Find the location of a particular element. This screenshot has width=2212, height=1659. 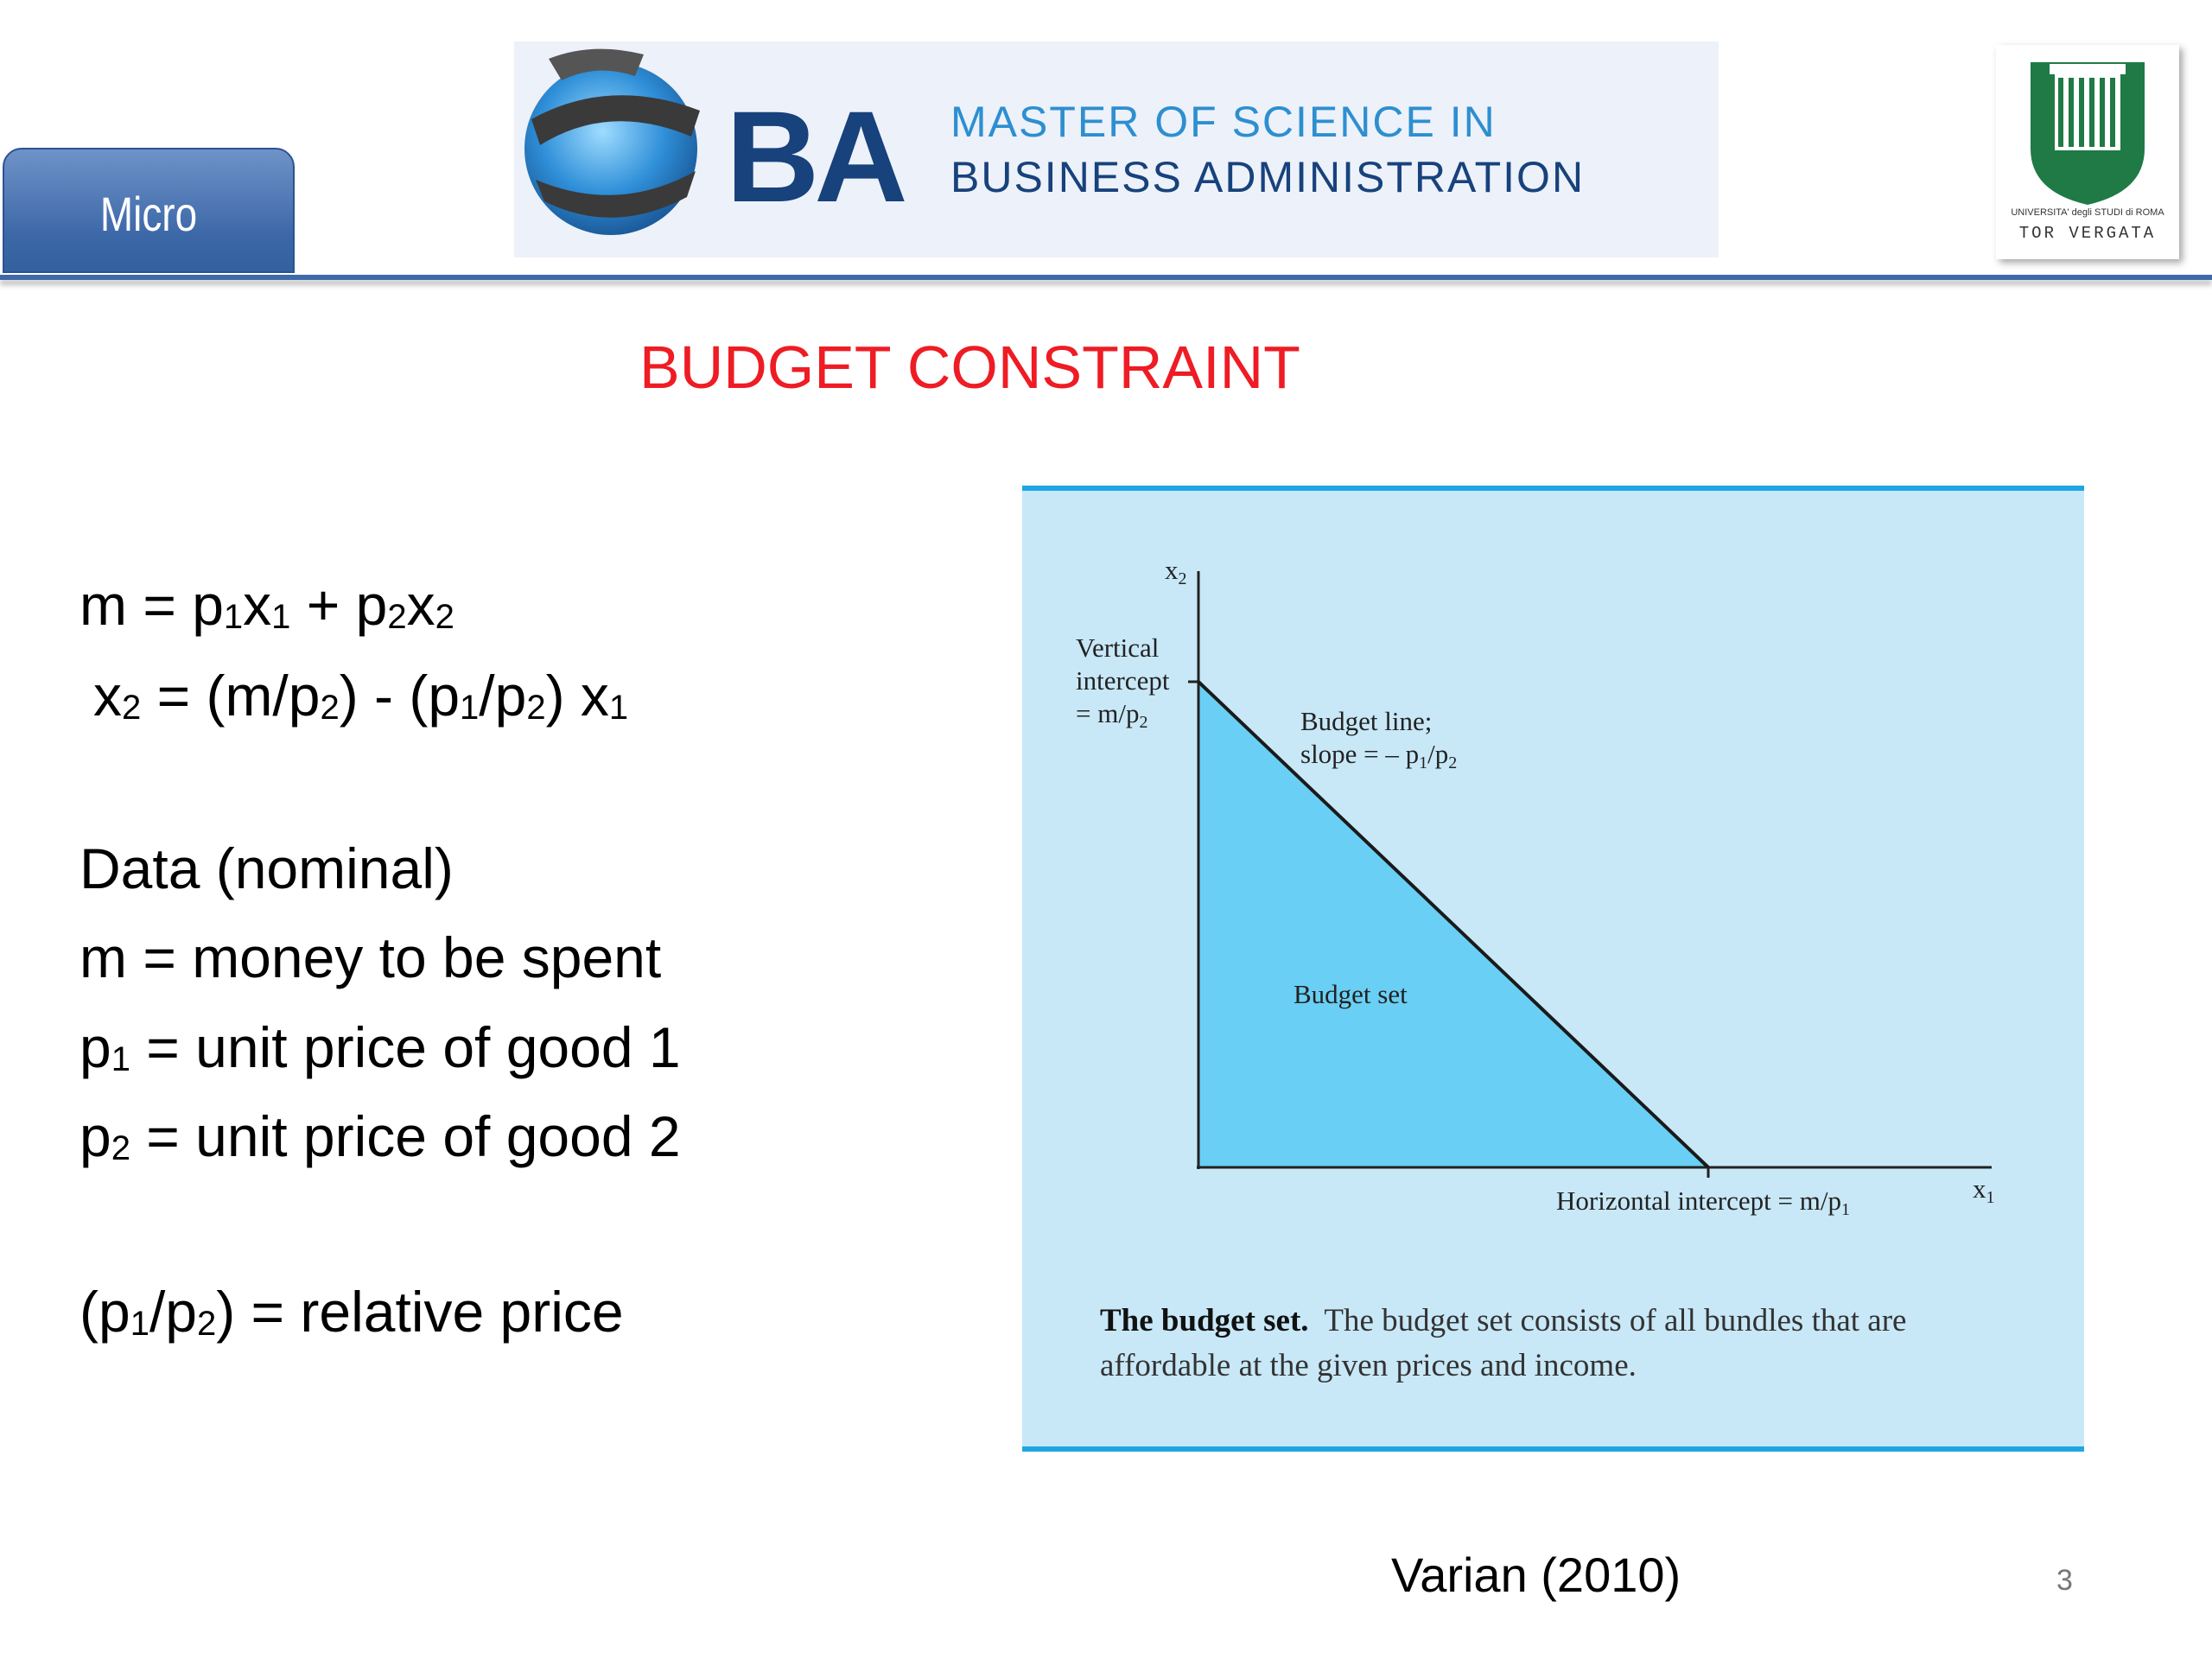

globe-logo-icon is located at coordinates (612, 141).